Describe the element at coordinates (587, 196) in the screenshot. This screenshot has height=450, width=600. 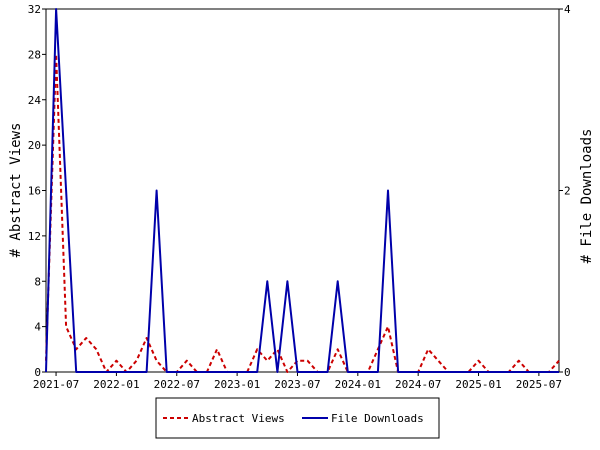
I see `y2-axis-title: # File Downloads` at that location.